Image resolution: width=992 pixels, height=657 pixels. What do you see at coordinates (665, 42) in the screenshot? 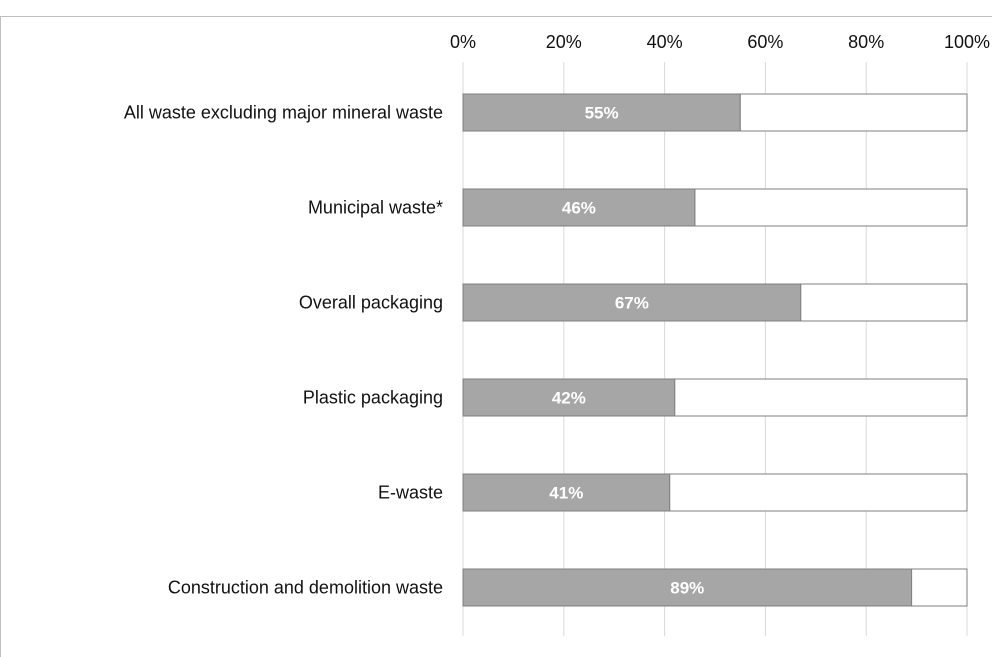
I see `x-tick-label: 40%` at bounding box center [665, 42].